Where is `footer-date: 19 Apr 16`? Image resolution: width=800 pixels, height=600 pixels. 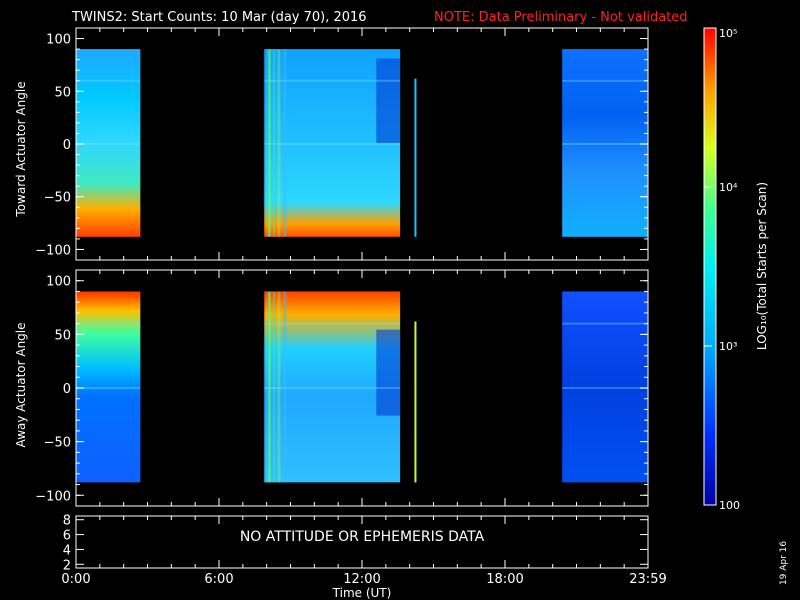 footer-date: 19 Apr 16 is located at coordinates (784, 563).